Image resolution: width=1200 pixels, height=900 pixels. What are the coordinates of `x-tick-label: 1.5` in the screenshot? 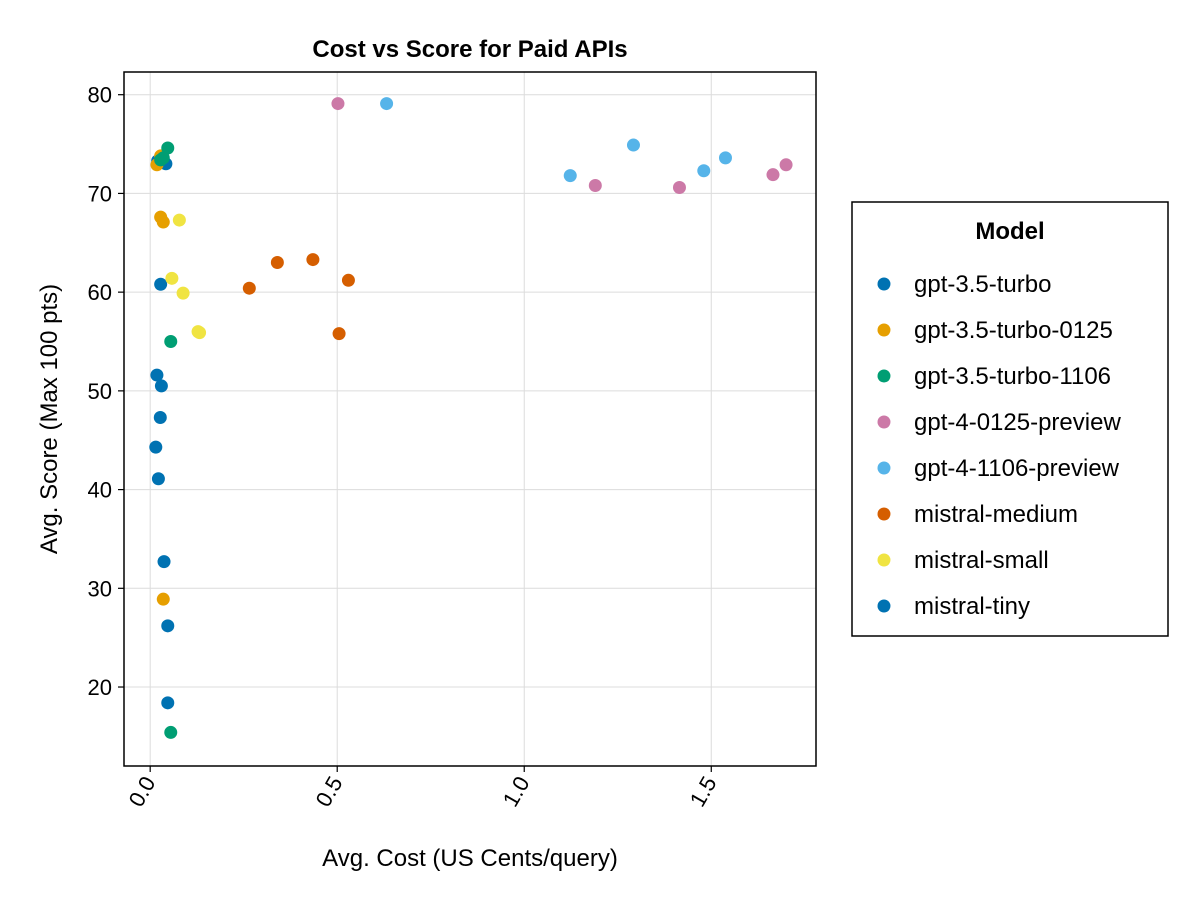 It's located at (703, 791).